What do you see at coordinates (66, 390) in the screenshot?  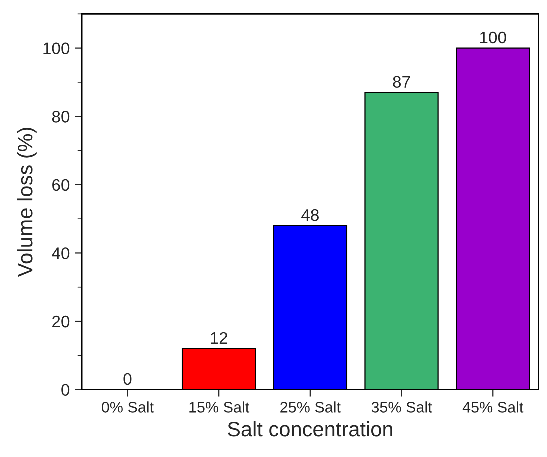 I see `y-tick-label: 0` at bounding box center [66, 390].